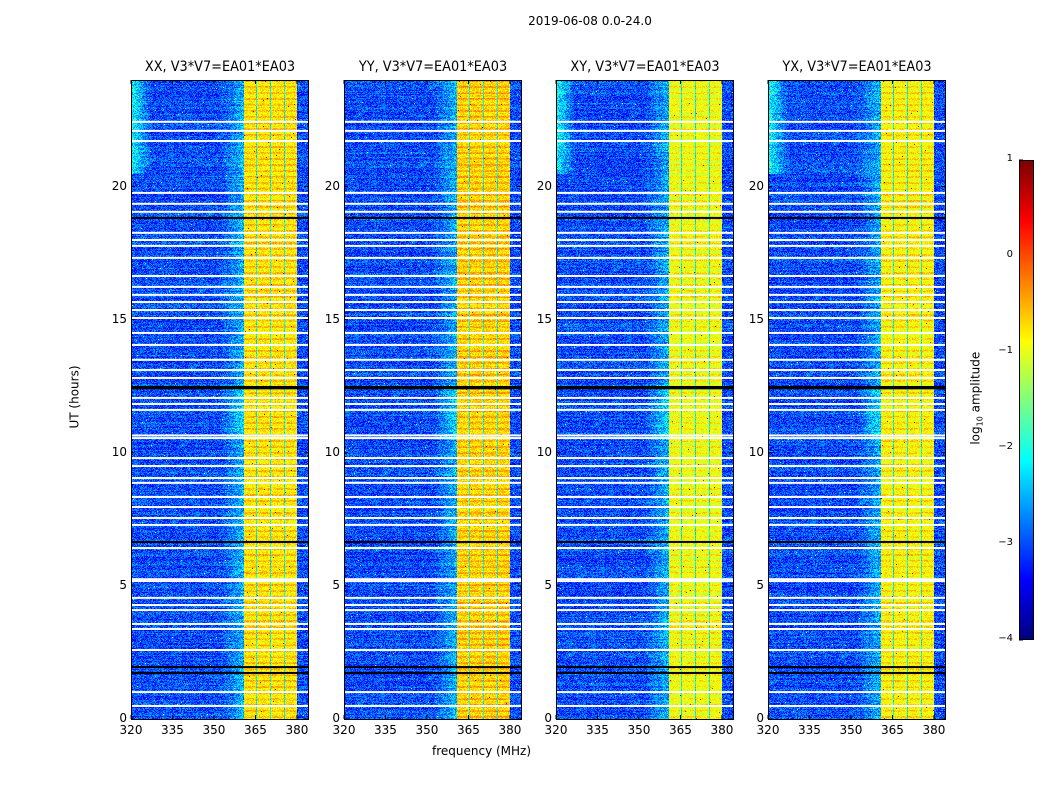 Image resolution: width=1050 pixels, height=800 pixels. I want to click on colorbar-label-sub: 10, so click(980, 421).